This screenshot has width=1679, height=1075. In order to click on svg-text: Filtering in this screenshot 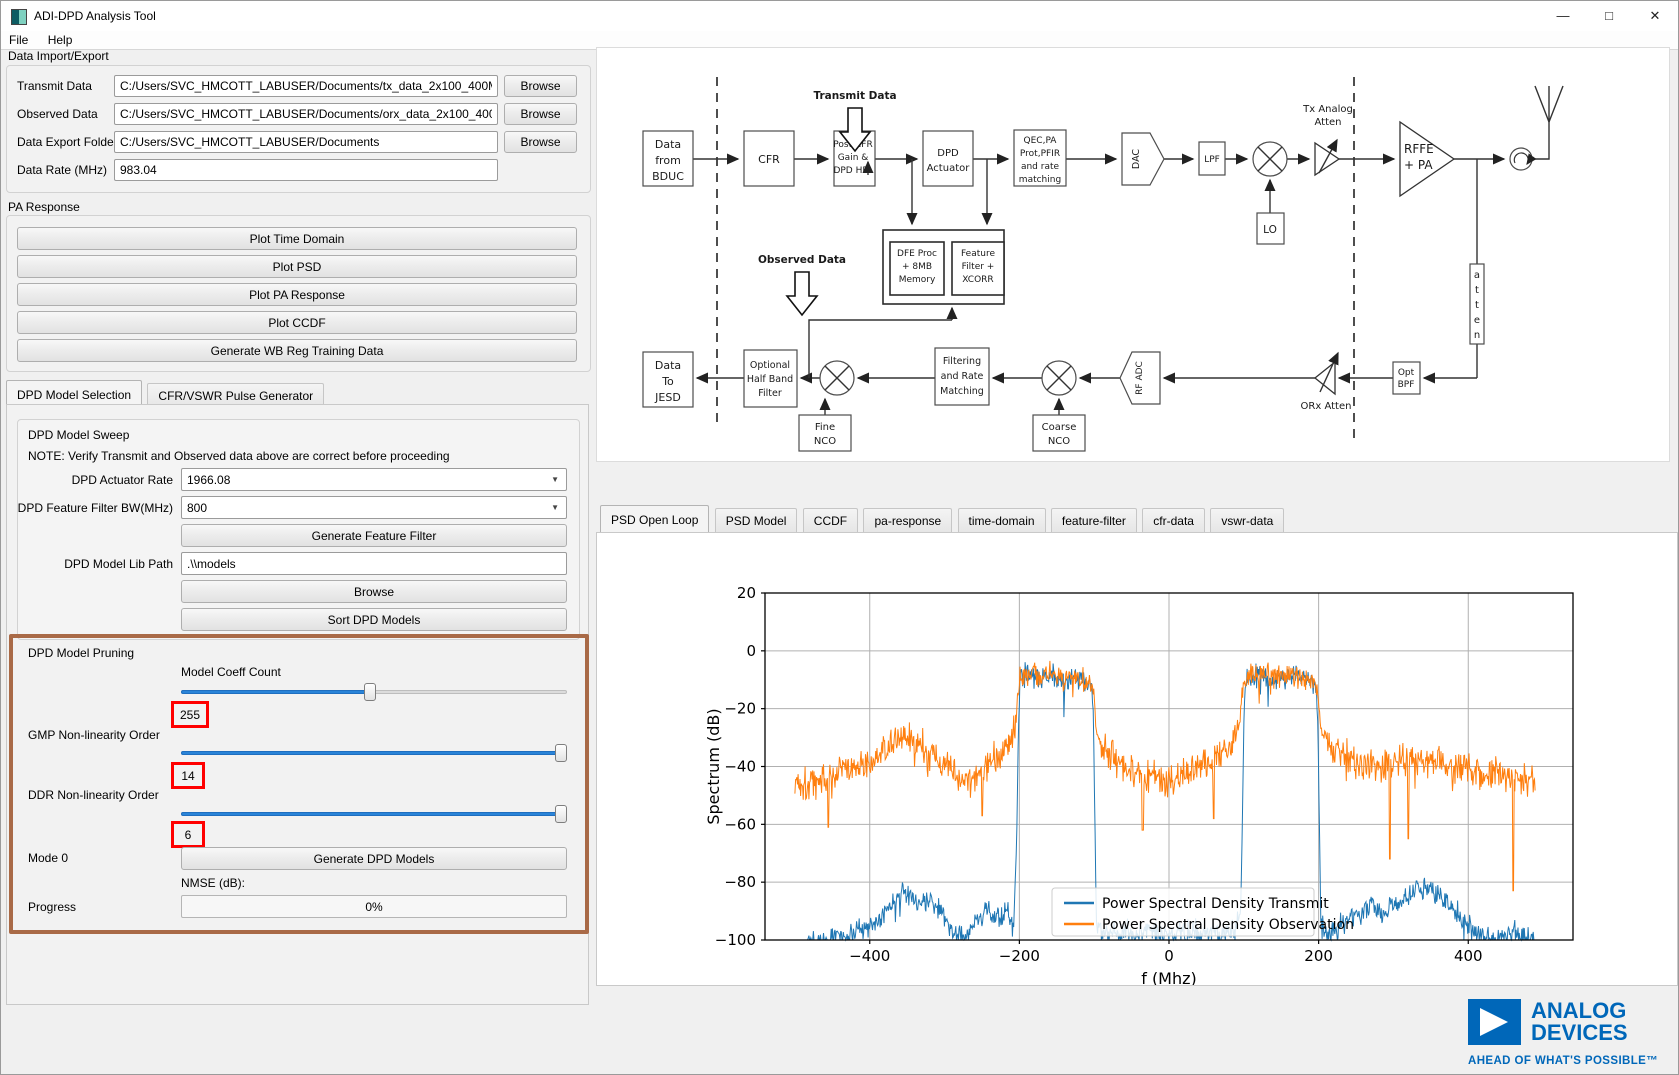, I will do `click(962, 361)`.